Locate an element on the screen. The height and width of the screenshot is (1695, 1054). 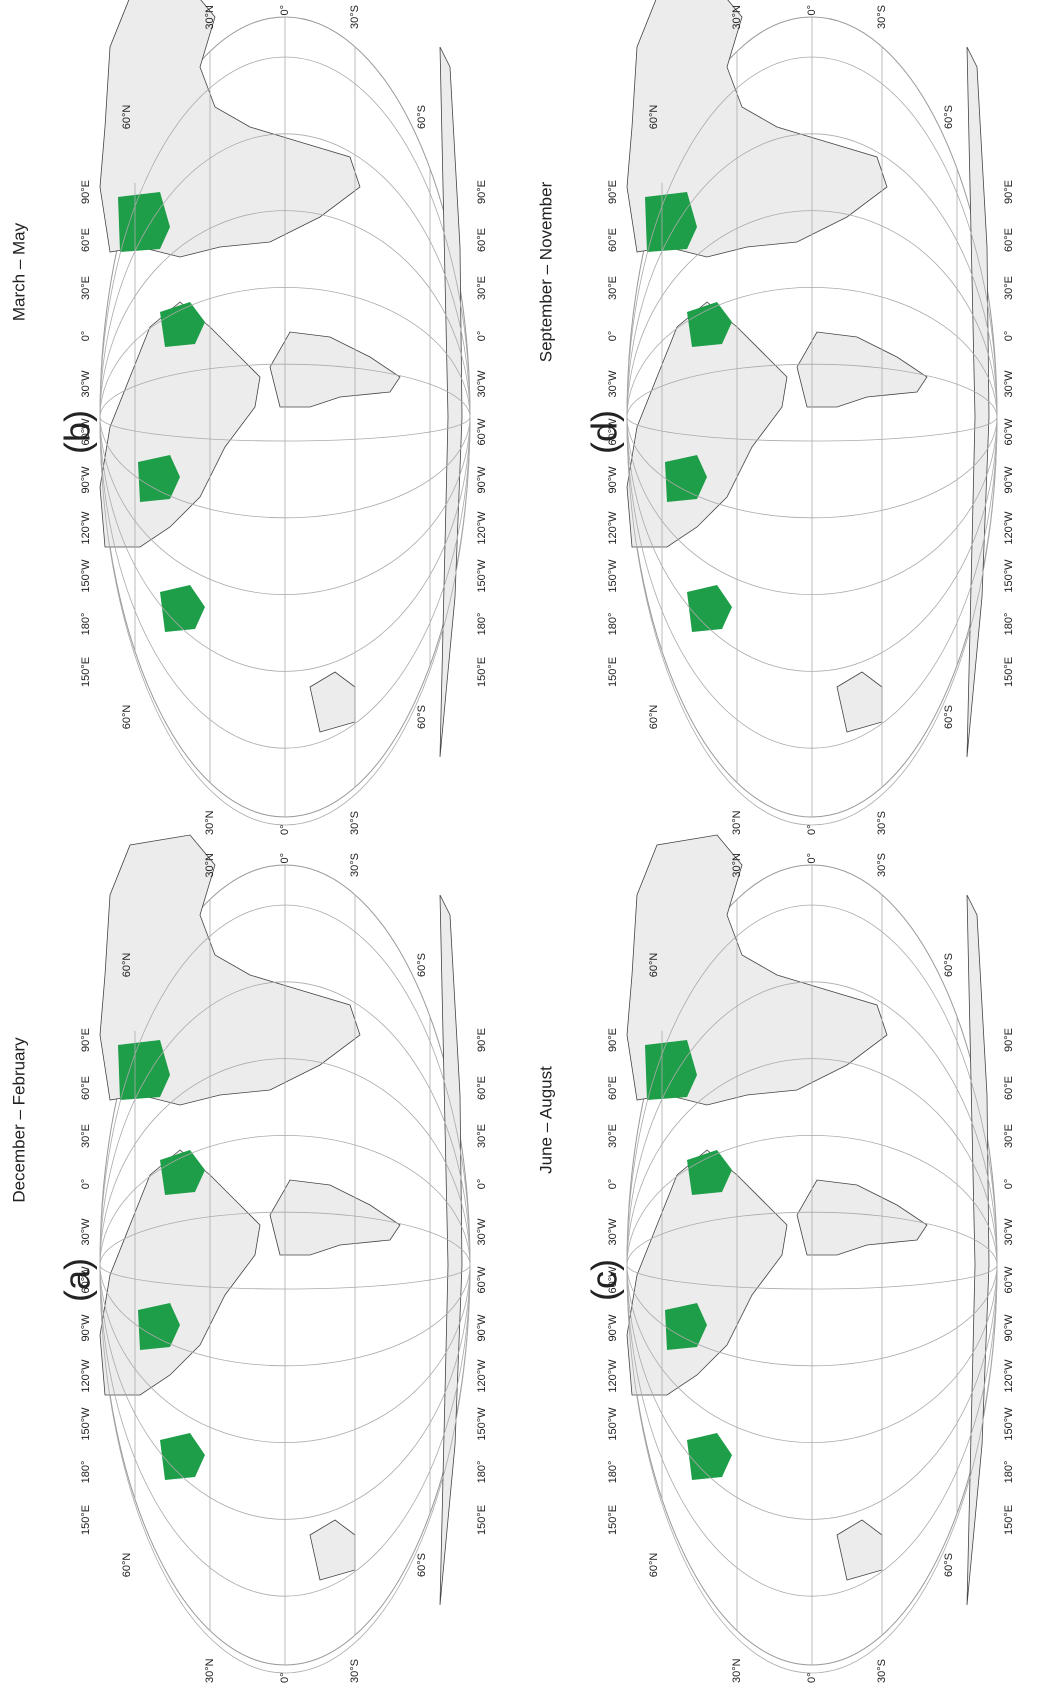
panel-label: (a) is located at coordinates (77, 1280).